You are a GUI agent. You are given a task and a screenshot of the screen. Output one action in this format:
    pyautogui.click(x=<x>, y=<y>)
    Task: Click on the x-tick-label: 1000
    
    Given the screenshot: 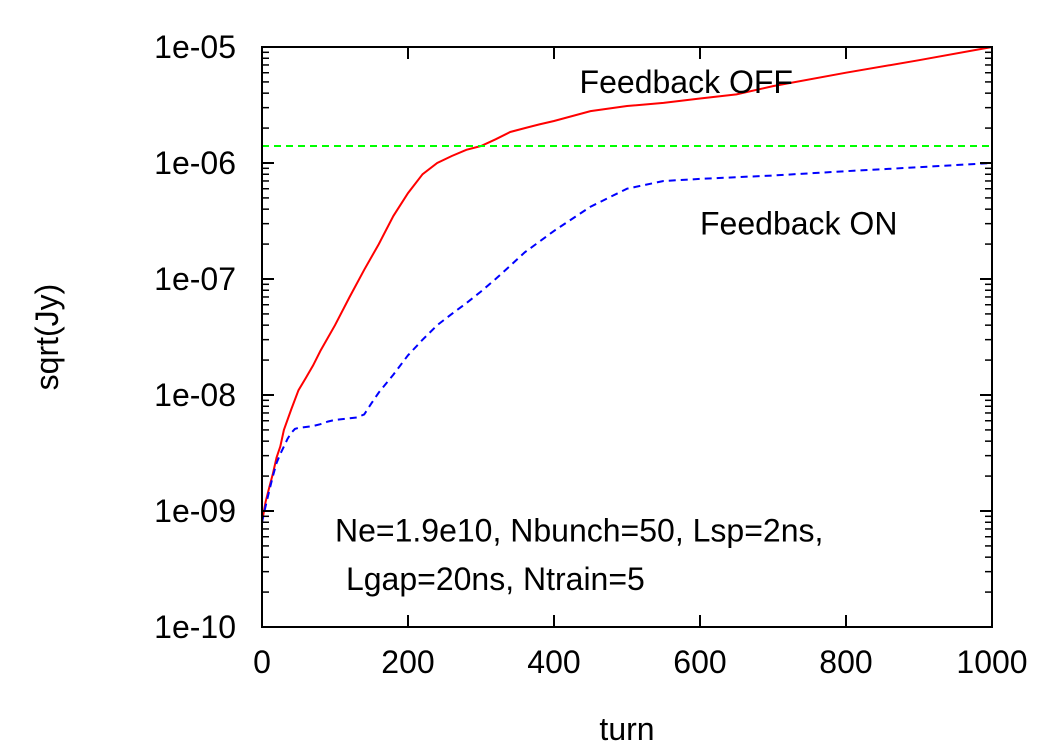 What is the action you would take?
    pyautogui.click(x=991, y=662)
    